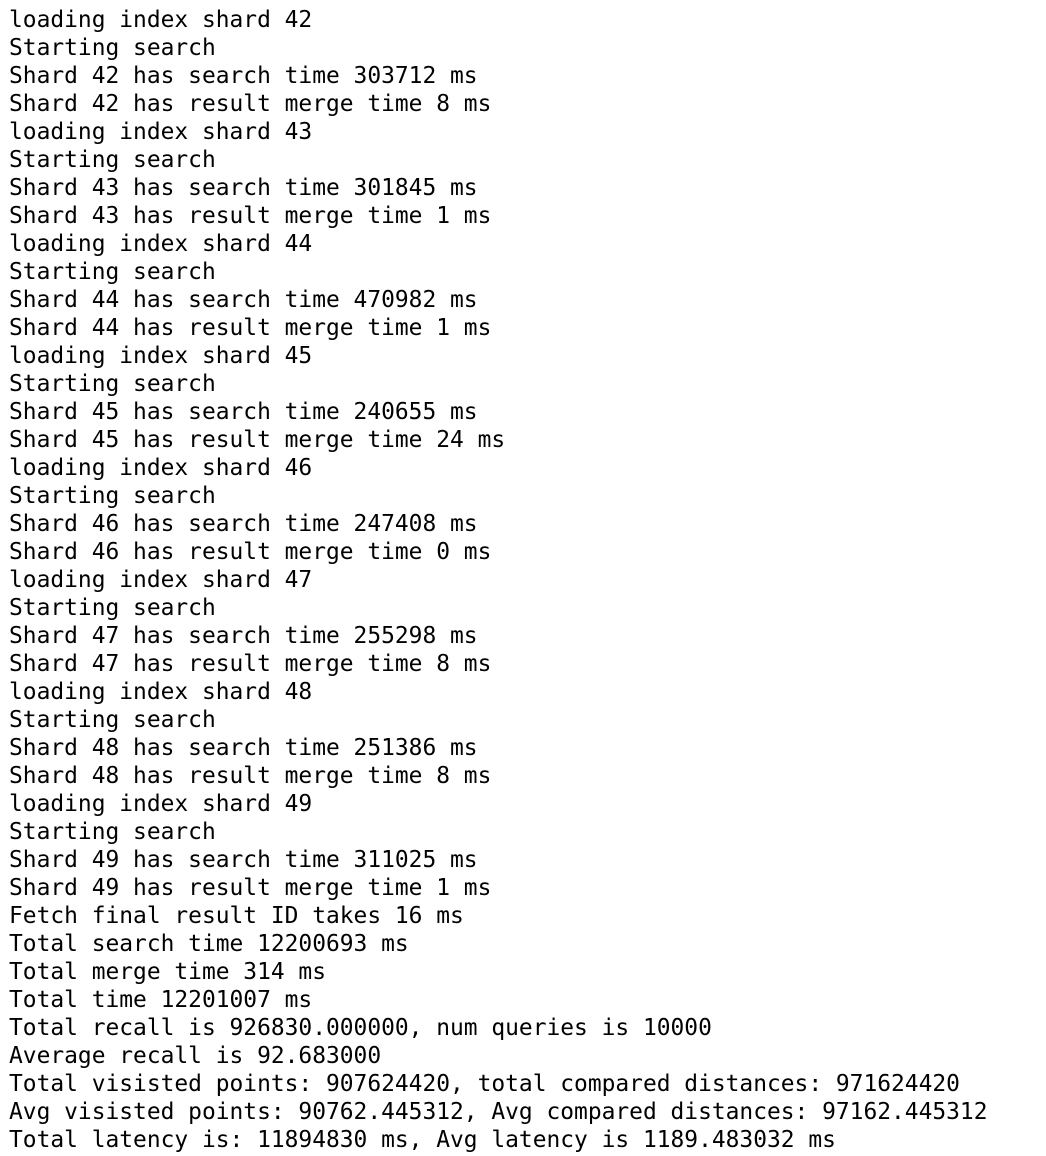 The image size is (1046, 1156). Describe the element at coordinates (161, 692) in the screenshot. I see `log-line: loading index shard 48` at that location.